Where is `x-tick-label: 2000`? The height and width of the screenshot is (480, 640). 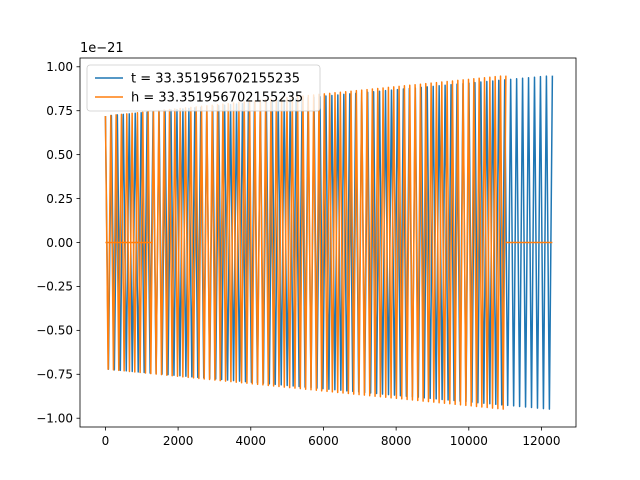
x-tick-label: 2000 is located at coordinates (178, 441).